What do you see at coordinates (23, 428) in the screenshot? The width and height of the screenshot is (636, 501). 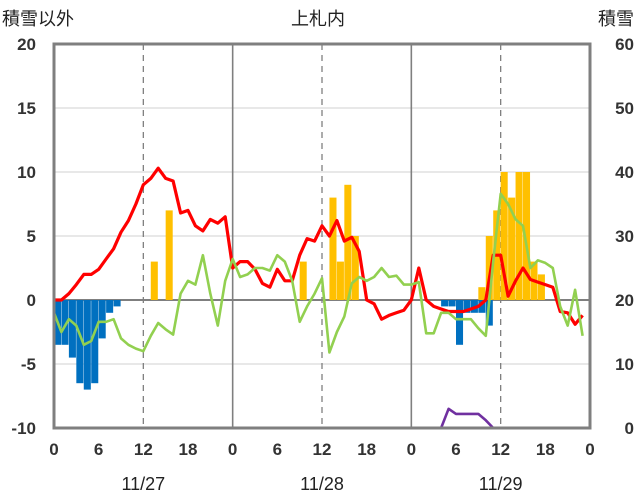 I see `left-tick-label: -10` at bounding box center [23, 428].